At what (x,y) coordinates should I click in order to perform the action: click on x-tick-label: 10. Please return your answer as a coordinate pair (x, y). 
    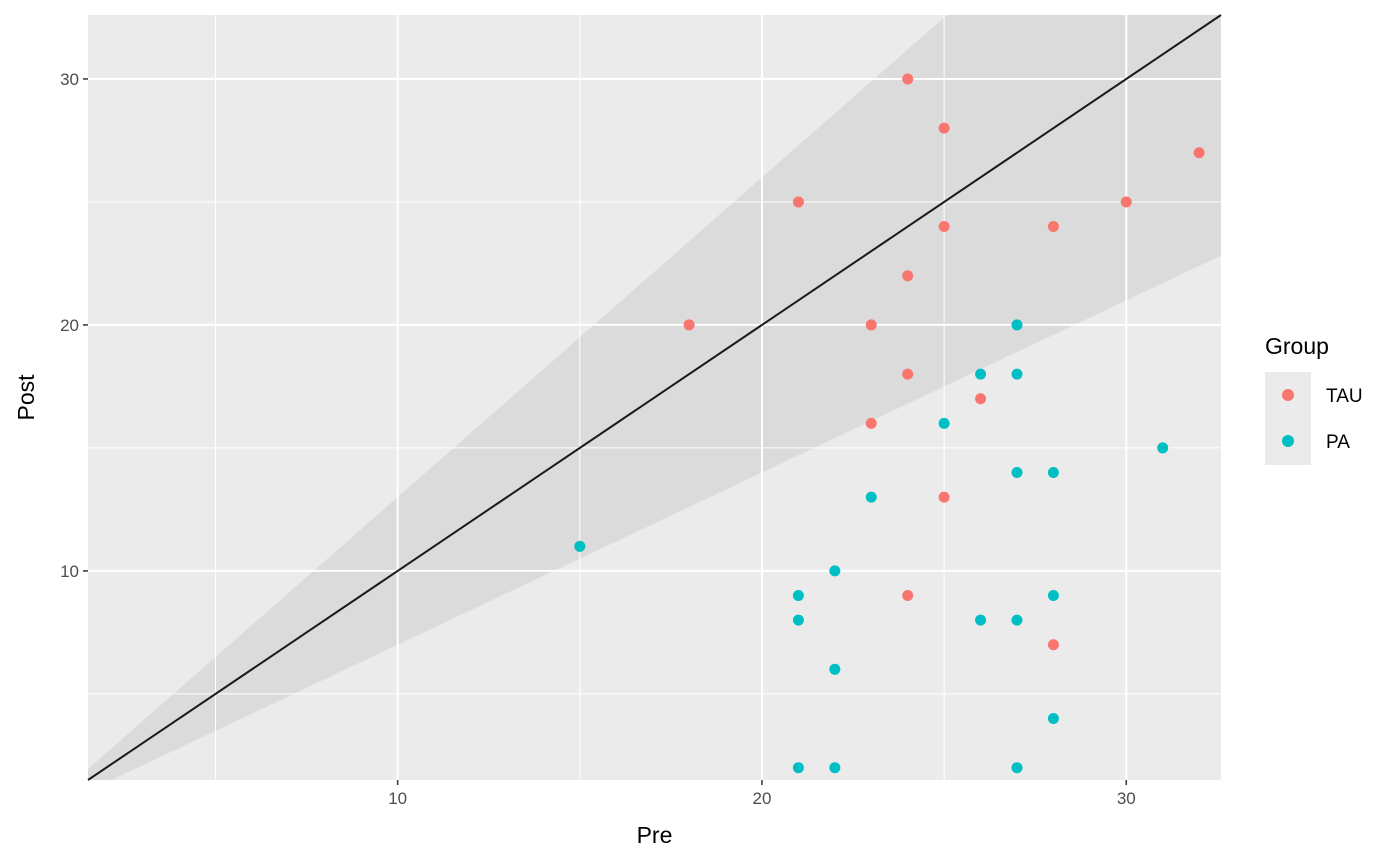
    Looking at the image, I should click on (397, 798).